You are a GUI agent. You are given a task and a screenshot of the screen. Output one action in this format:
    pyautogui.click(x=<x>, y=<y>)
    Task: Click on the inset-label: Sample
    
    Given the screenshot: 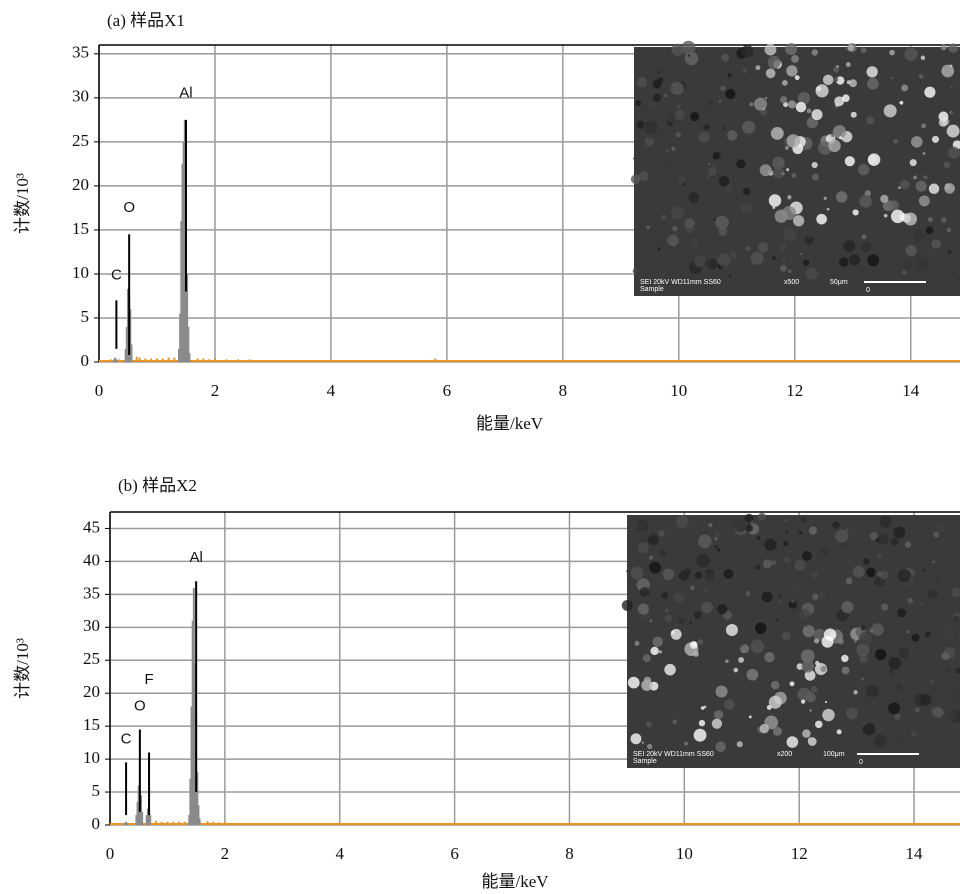 What is the action you would take?
    pyautogui.click(x=652, y=289)
    